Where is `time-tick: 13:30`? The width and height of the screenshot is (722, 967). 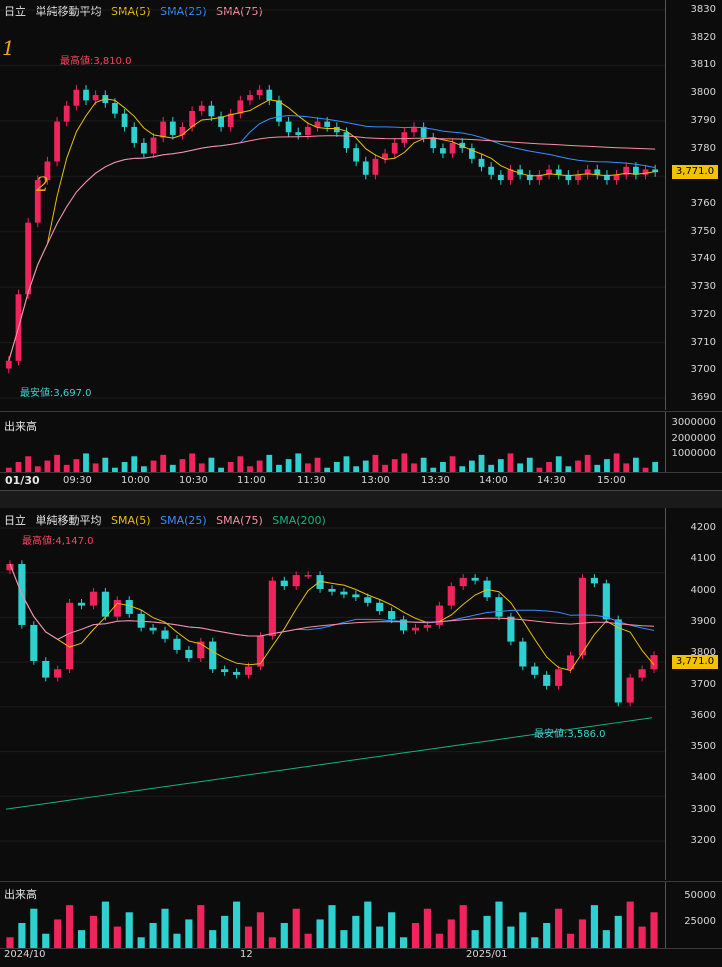
time-tick: 13:30 is located at coordinates (435, 480).